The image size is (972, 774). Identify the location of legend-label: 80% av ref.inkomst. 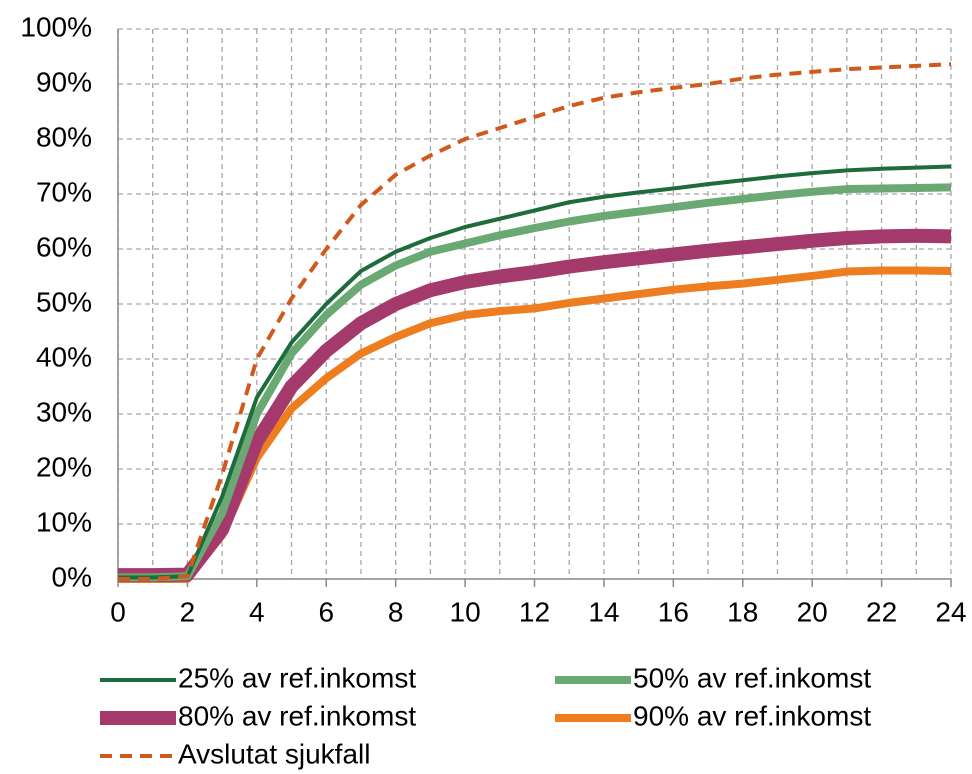
(297, 715).